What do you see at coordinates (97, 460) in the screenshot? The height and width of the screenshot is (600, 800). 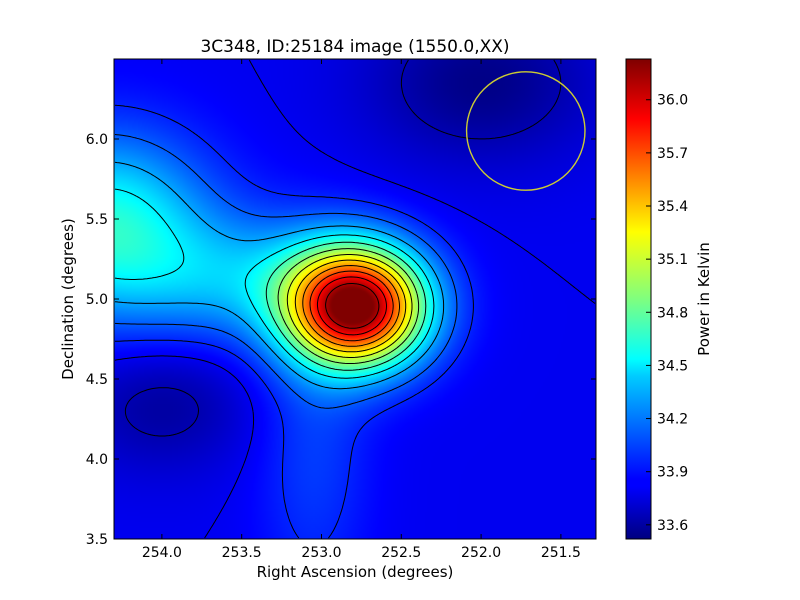 I see `y-tick-label: 4.0` at bounding box center [97, 460].